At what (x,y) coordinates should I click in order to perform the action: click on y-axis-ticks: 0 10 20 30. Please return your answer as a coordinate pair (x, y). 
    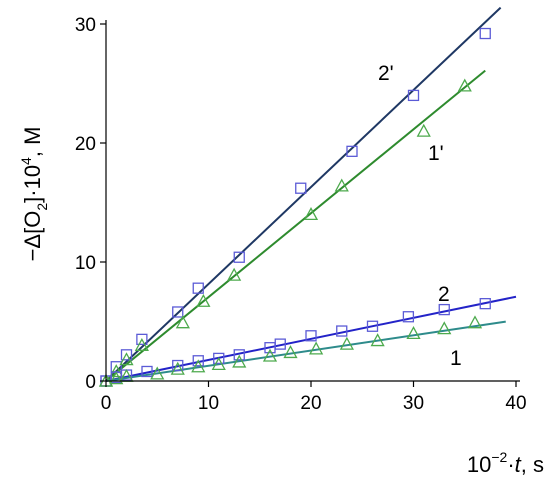
    Looking at the image, I should click on (90, 204).